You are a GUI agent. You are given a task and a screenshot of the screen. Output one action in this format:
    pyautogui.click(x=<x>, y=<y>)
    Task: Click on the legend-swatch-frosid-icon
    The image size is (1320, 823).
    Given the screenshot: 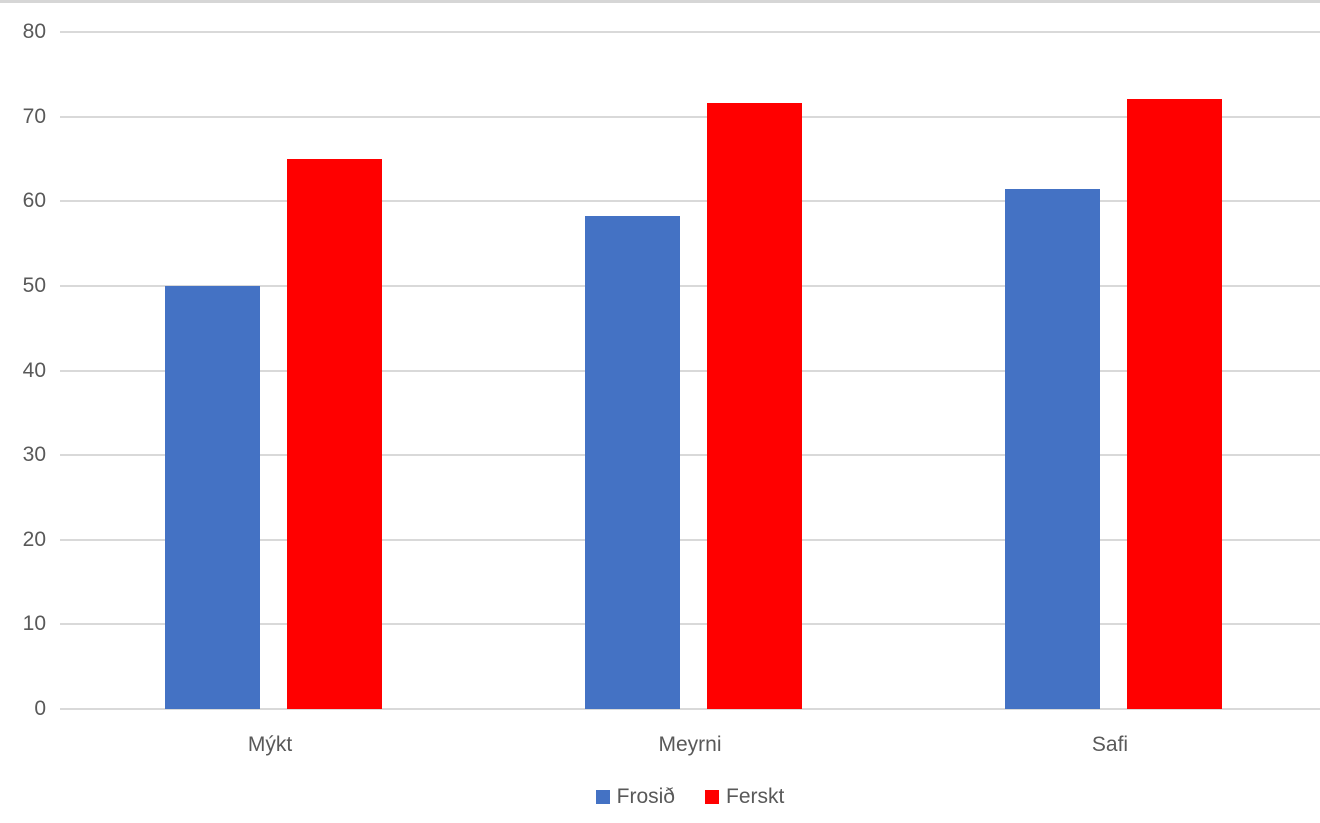 What is the action you would take?
    pyautogui.click(x=602, y=797)
    